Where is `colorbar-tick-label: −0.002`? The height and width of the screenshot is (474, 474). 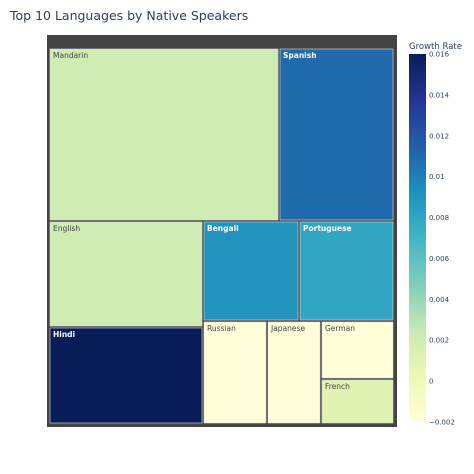 colorbar-tick-label: −0.002 is located at coordinates (442, 423).